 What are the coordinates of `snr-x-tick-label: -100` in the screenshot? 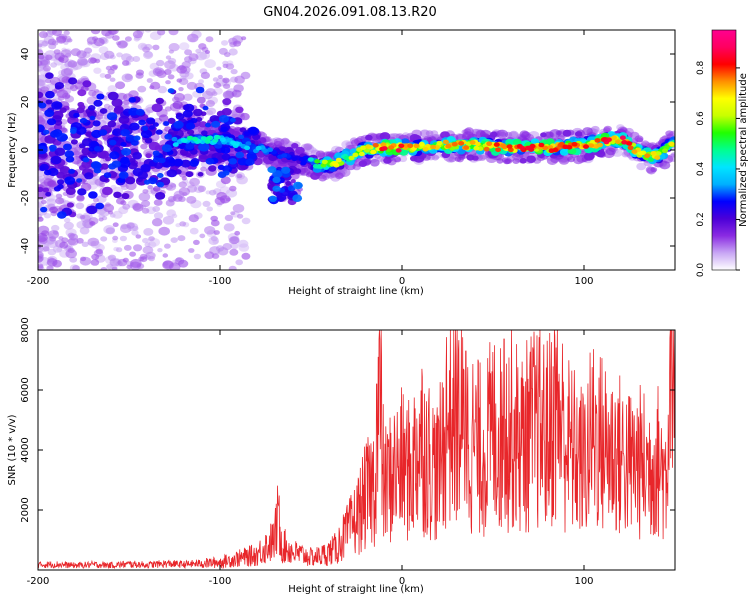 It's located at (220, 581).